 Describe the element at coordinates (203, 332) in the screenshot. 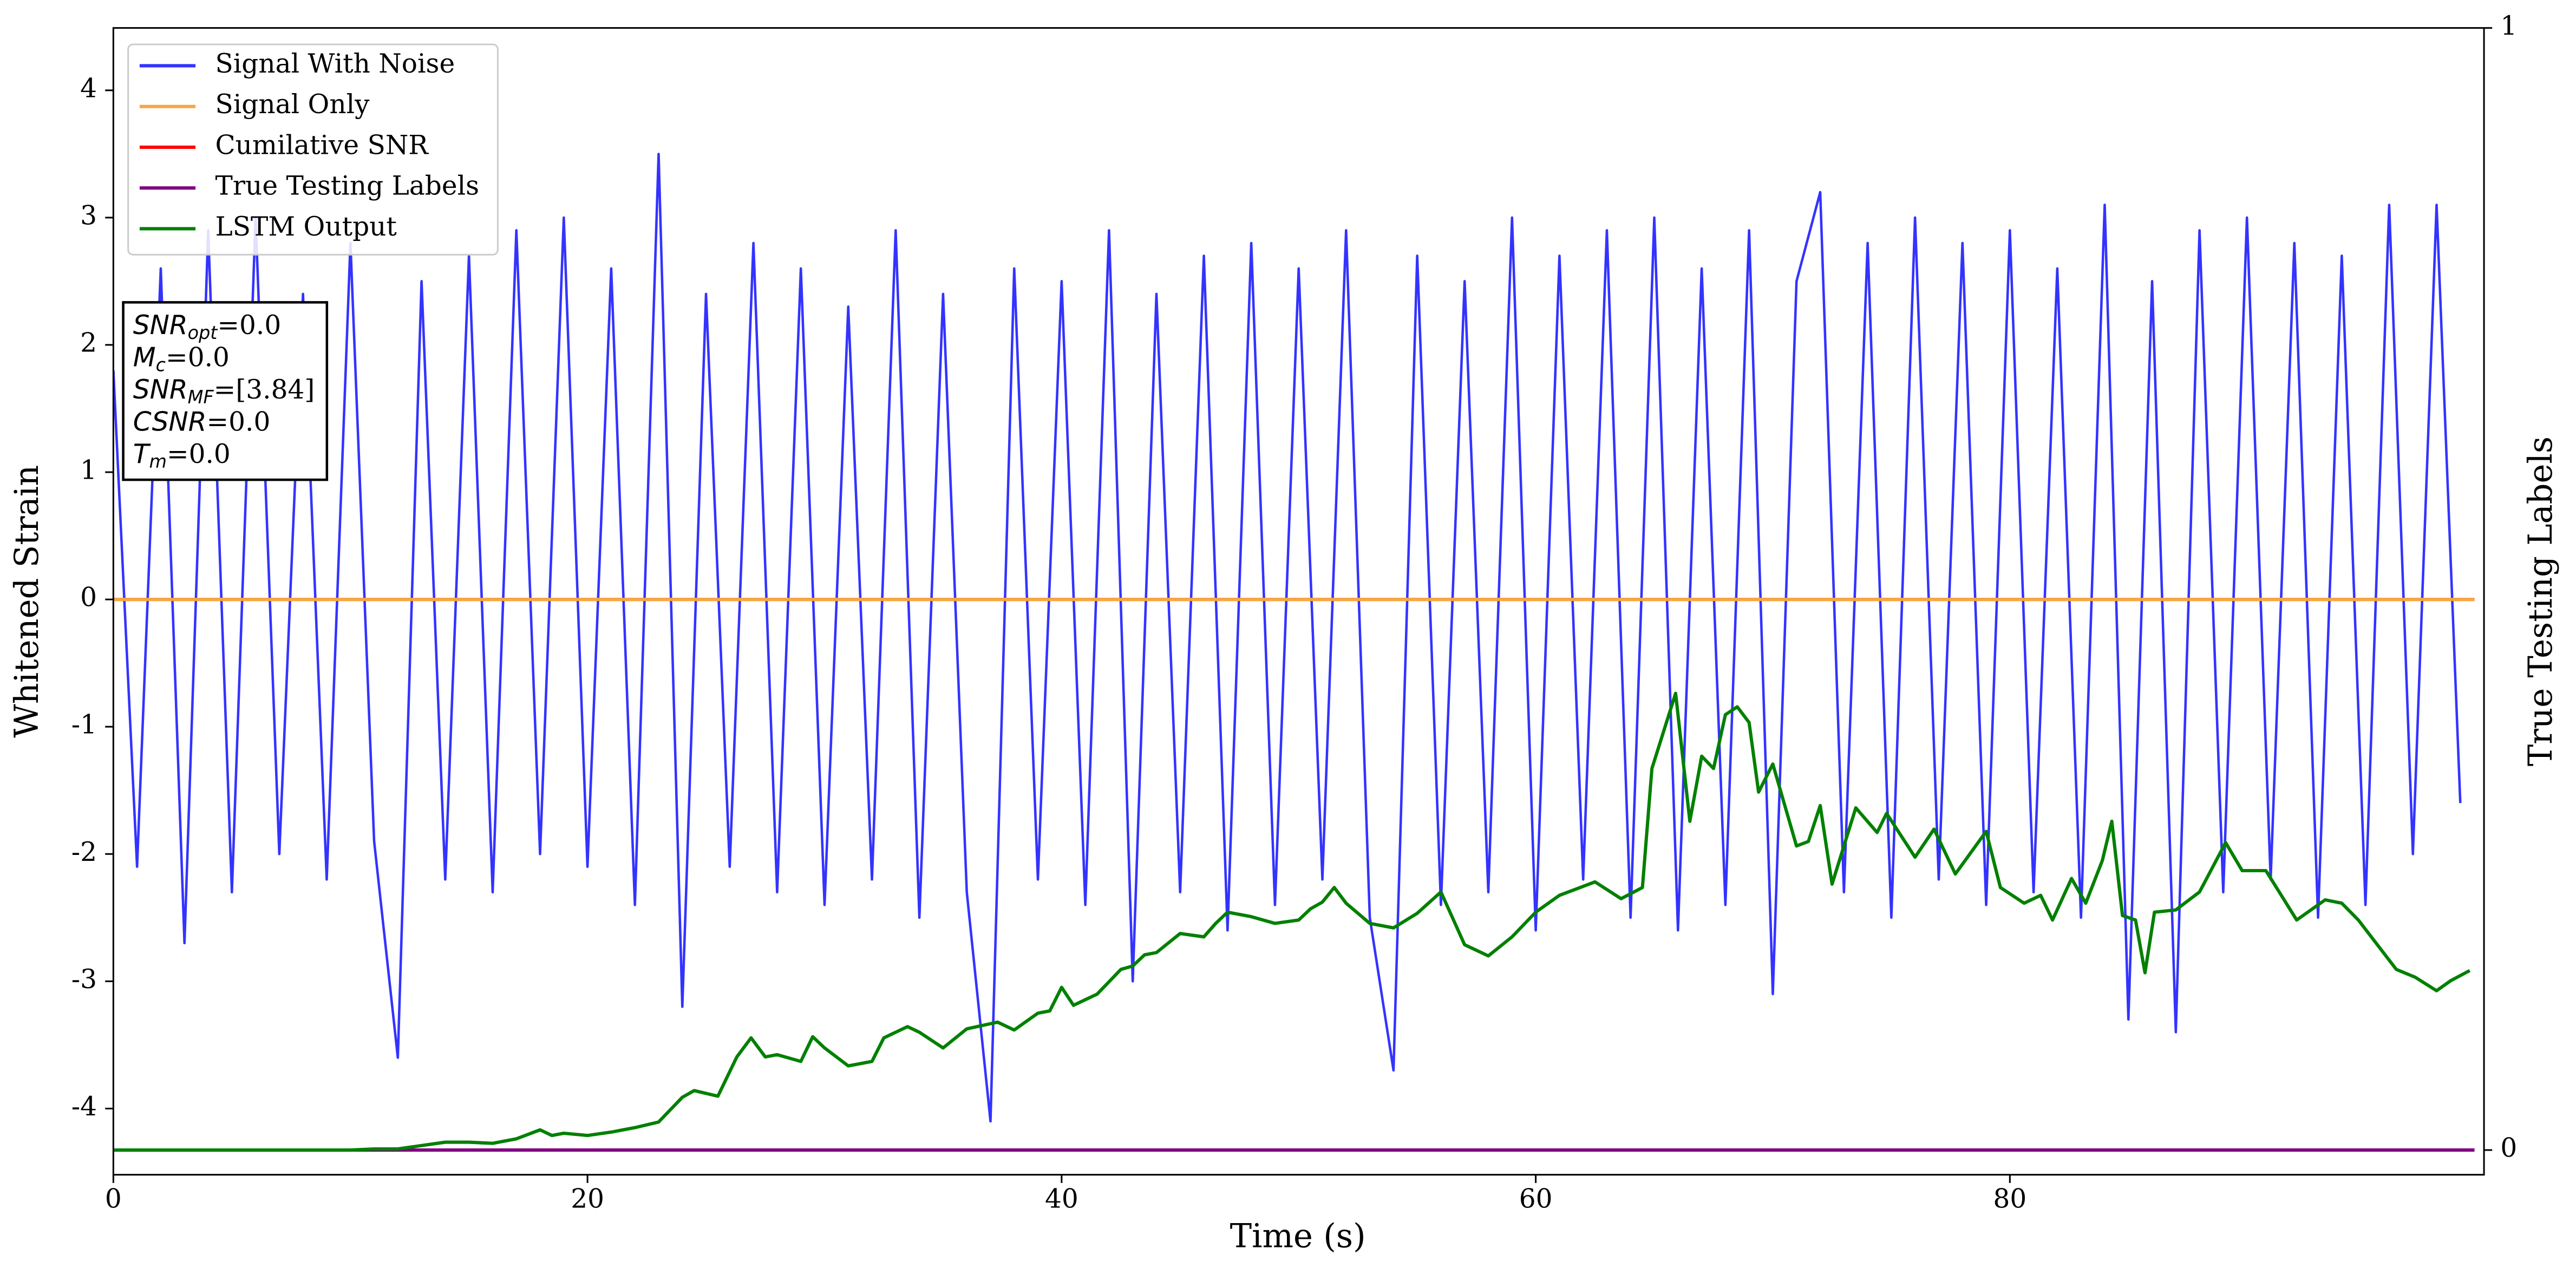

I see `annotation-subscript: opt` at that location.